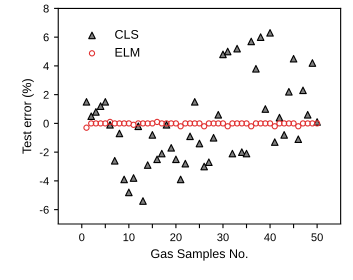 The width and height of the screenshot is (353, 280). I want to click on y-tick-label: -4, so click(44, 181).